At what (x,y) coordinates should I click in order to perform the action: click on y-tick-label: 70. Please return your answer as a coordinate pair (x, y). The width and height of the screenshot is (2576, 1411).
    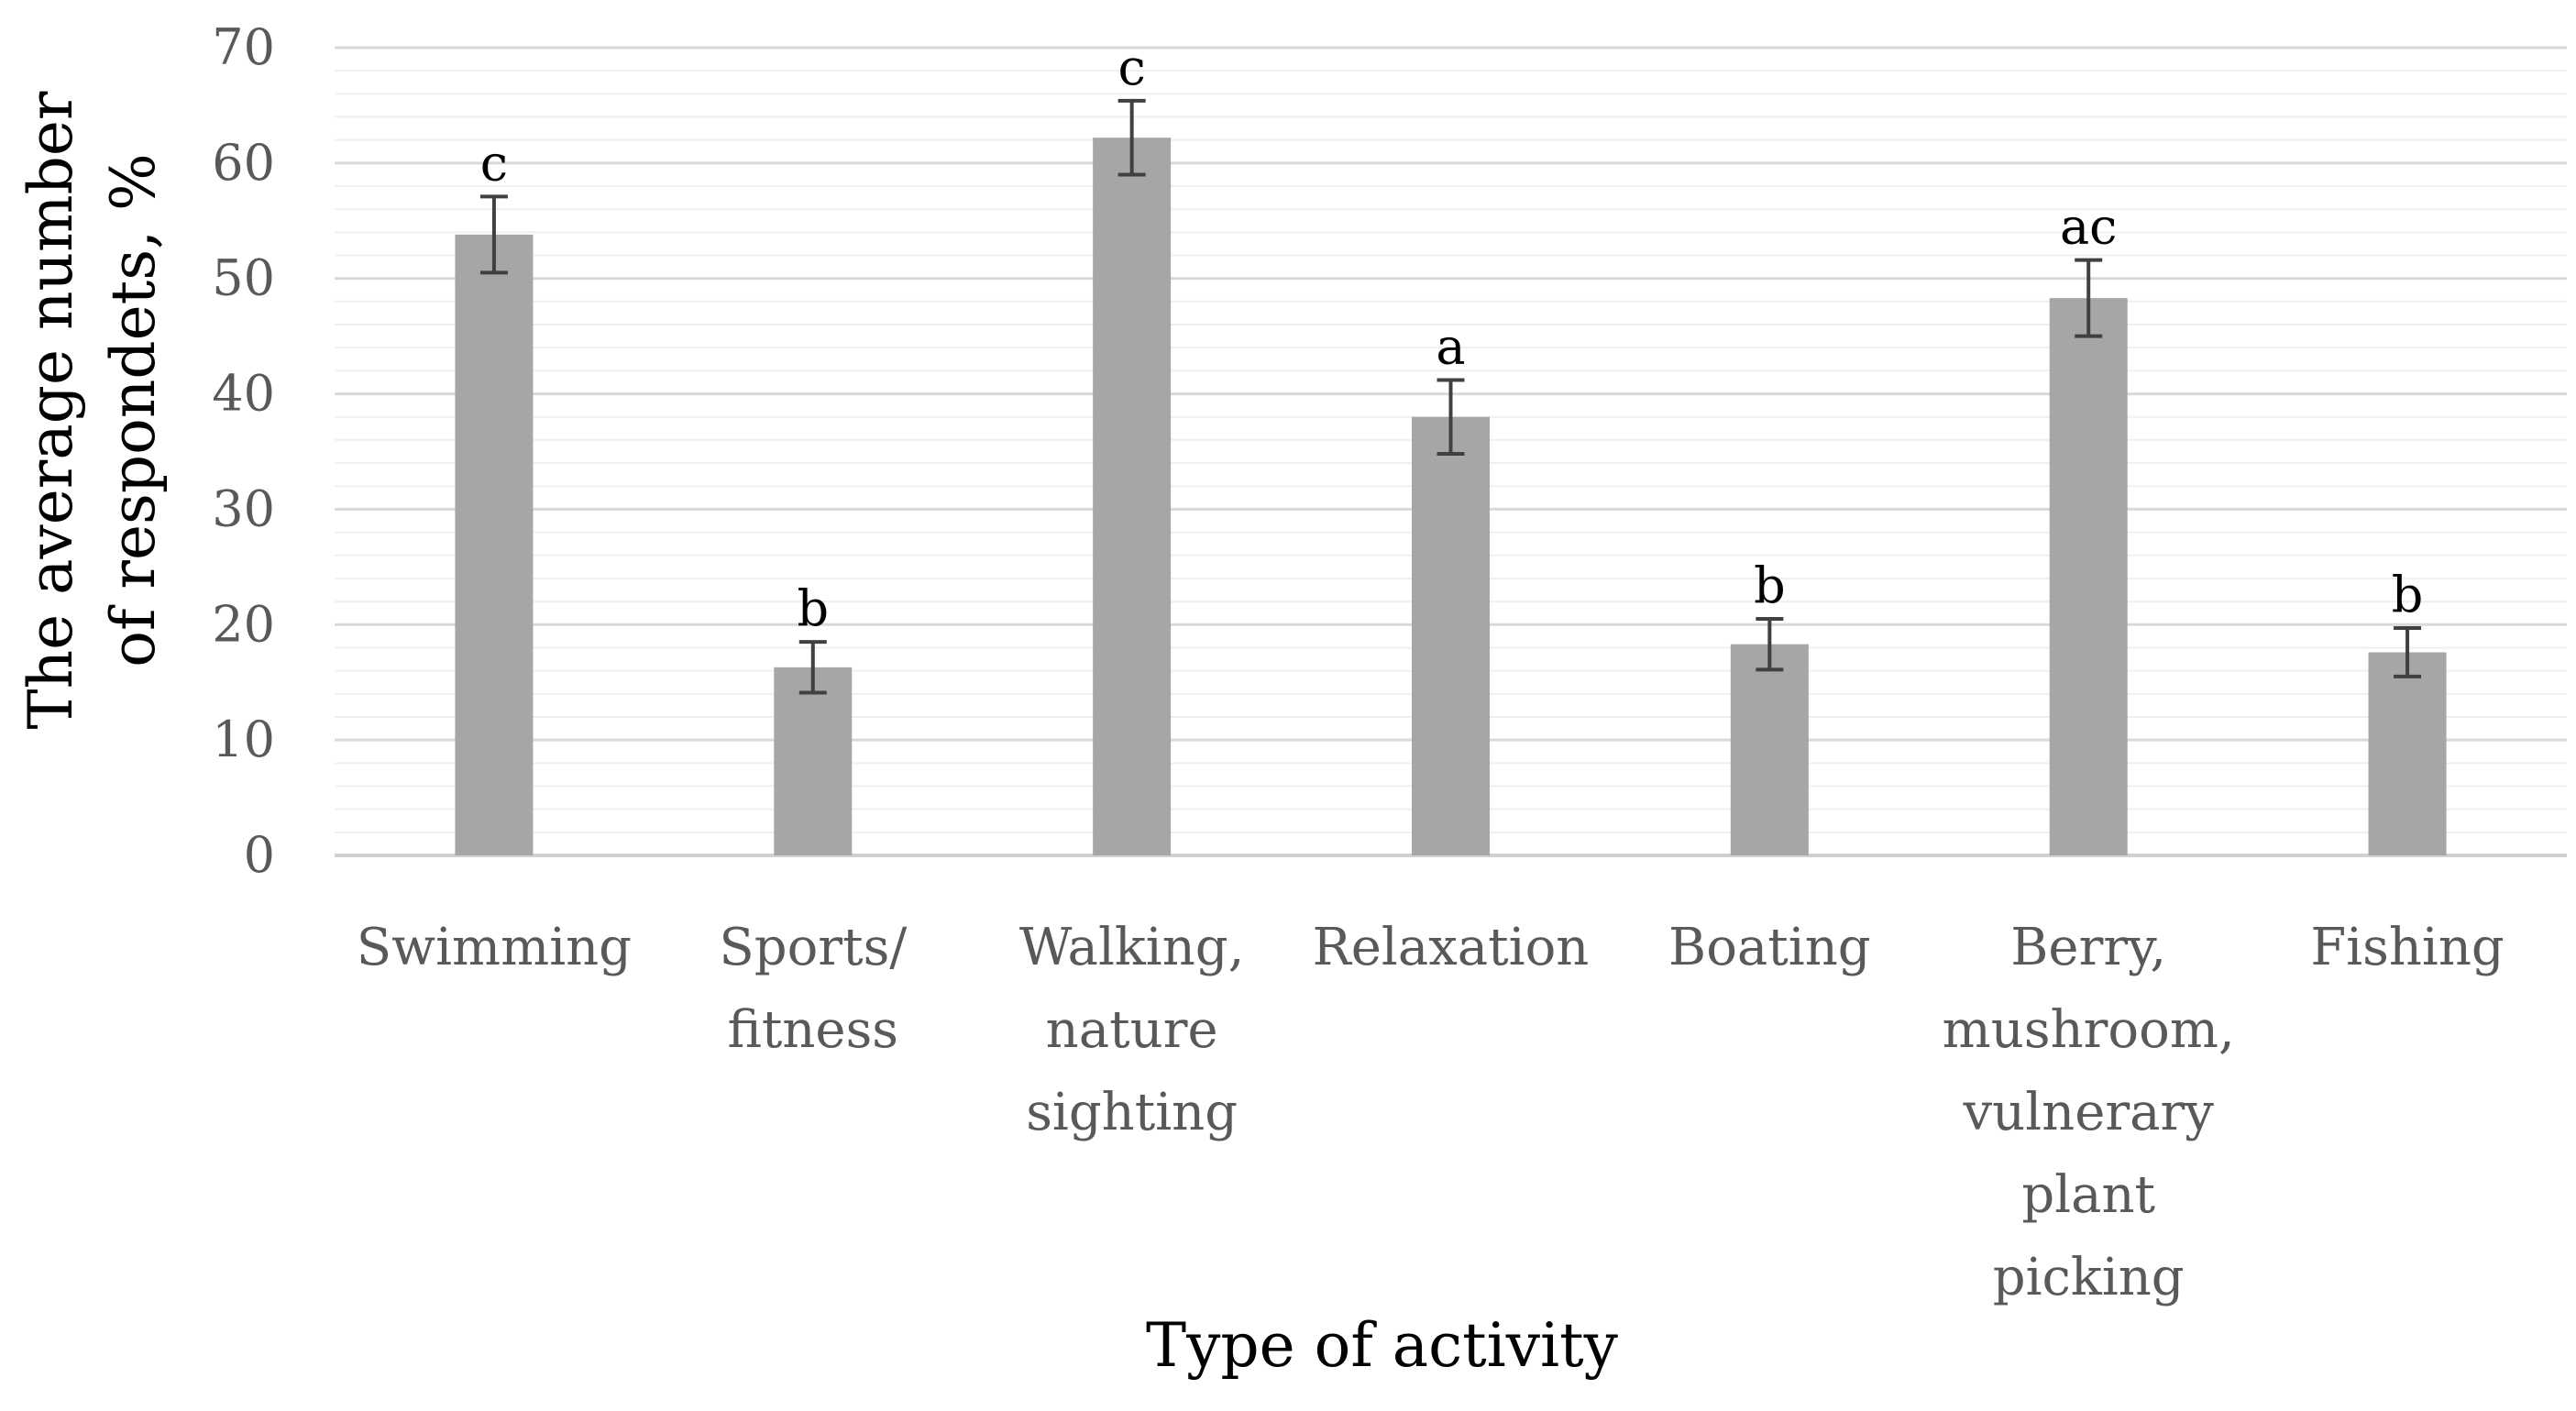
    Looking at the image, I should click on (244, 47).